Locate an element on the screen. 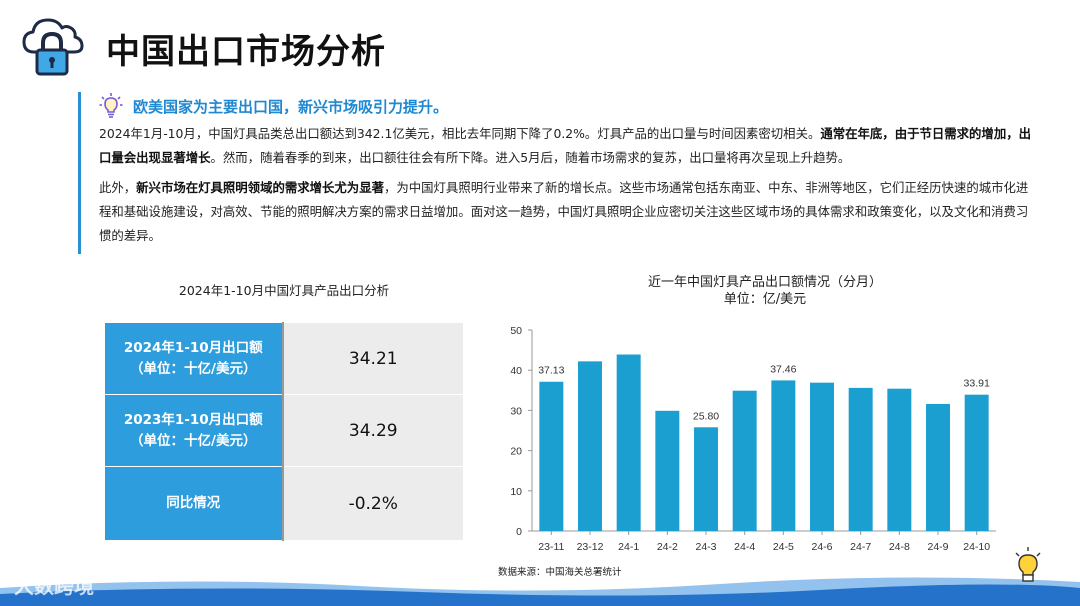  x-tick-label: 24-9 is located at coordinates (937, 547).